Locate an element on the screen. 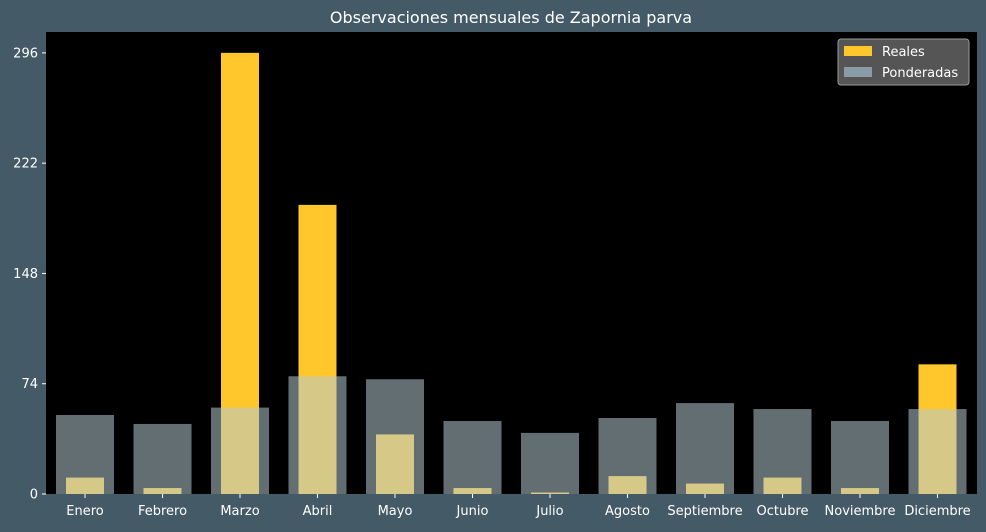 The height and width of the screenshot is (532, 986). x-tick-label: Diciembre is located at coordinates (937, 511).